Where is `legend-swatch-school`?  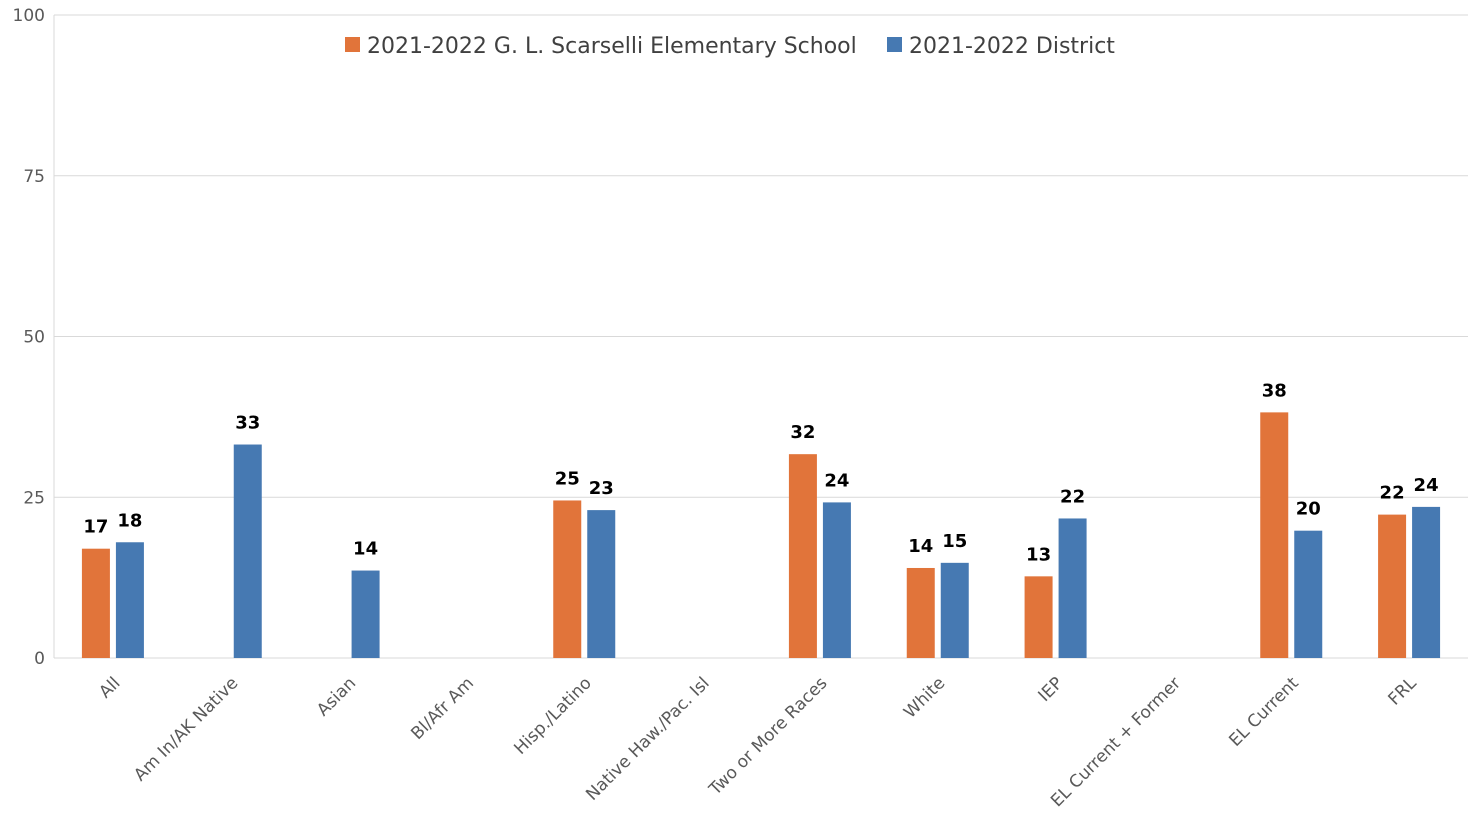 legend-swatch-school is located at coordinates (352, 44).